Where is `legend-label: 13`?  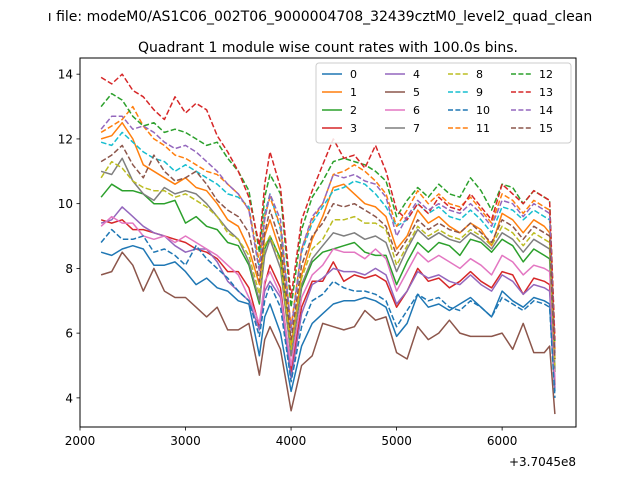 legend-label: 13 is located at coordinates (546, 92).